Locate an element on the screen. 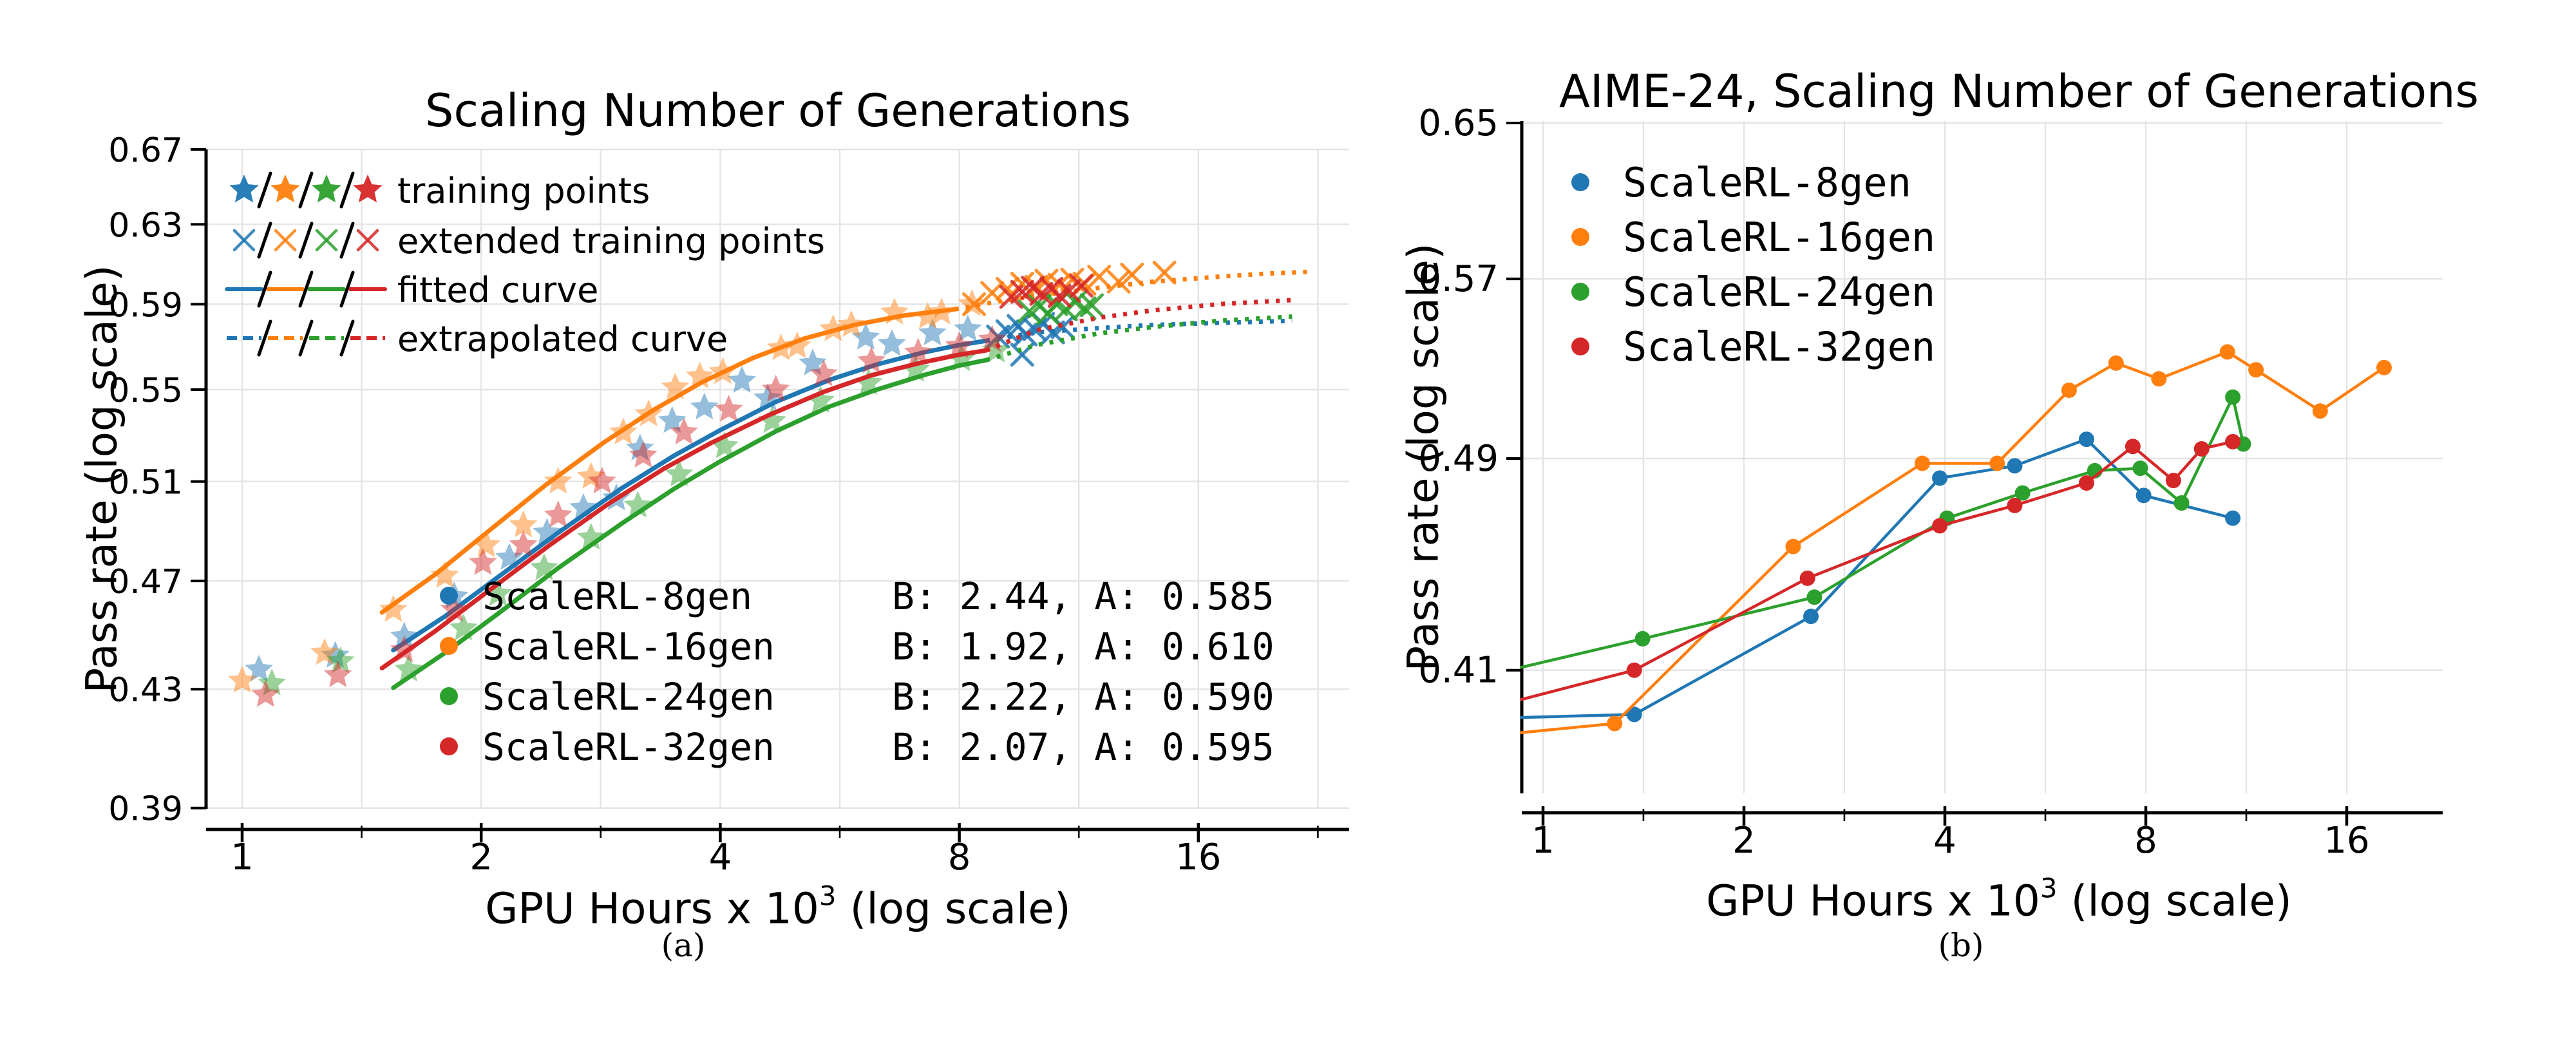 The width and height of the screenshot is (2576, 1060). extrapolated-curve is located at coordinates (1139, 338).